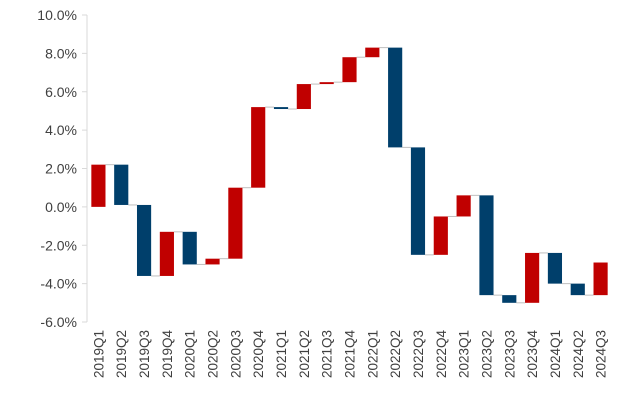 Image resolution: width=617 pixels, height=410 pixels. I want to click on y-tick-label: 2.0%, so click(61, 169).